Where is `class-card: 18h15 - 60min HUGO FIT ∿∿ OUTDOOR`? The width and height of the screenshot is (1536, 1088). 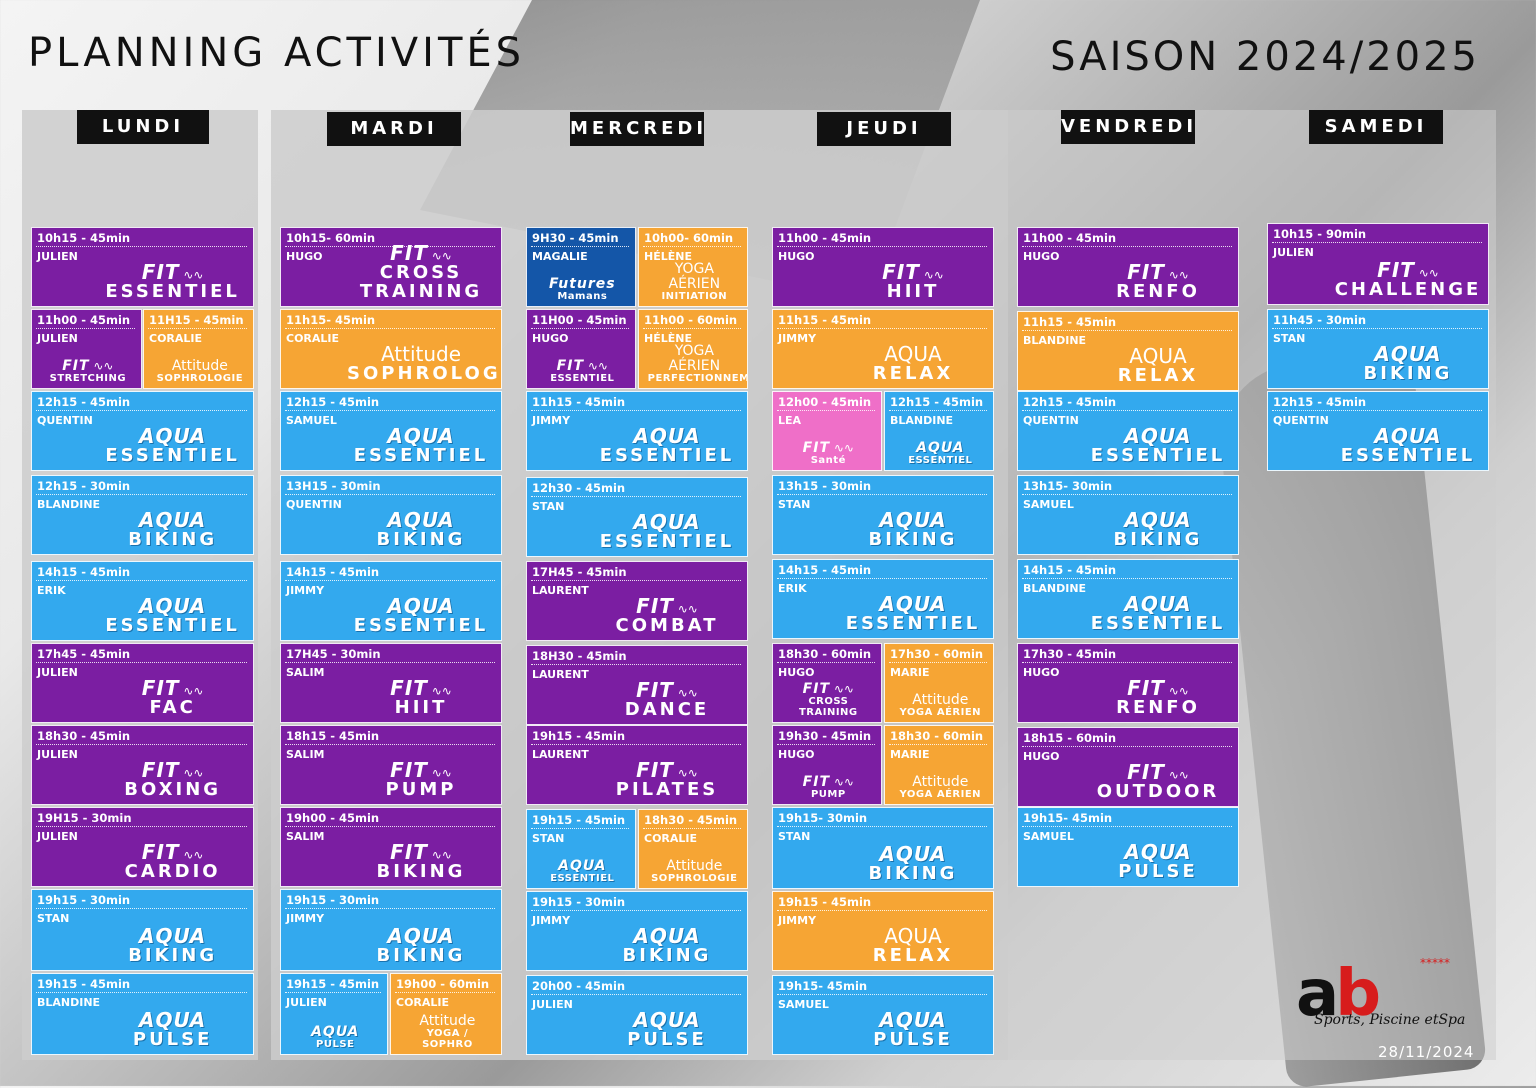
class-card: 18h15 - 60min HUGO FIT ∿∿ OUTDOOR is located at coordinates (1128, 767).